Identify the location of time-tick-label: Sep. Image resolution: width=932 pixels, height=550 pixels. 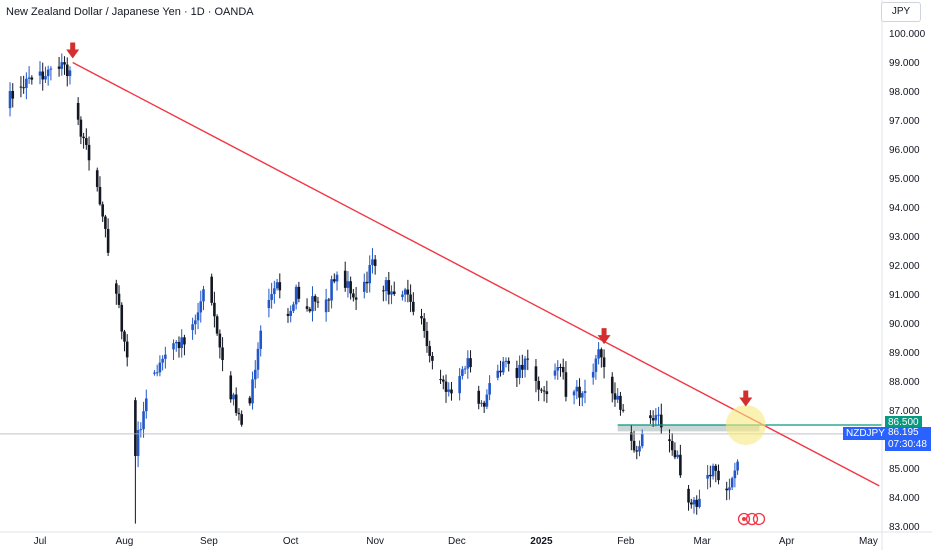
(209, 541).